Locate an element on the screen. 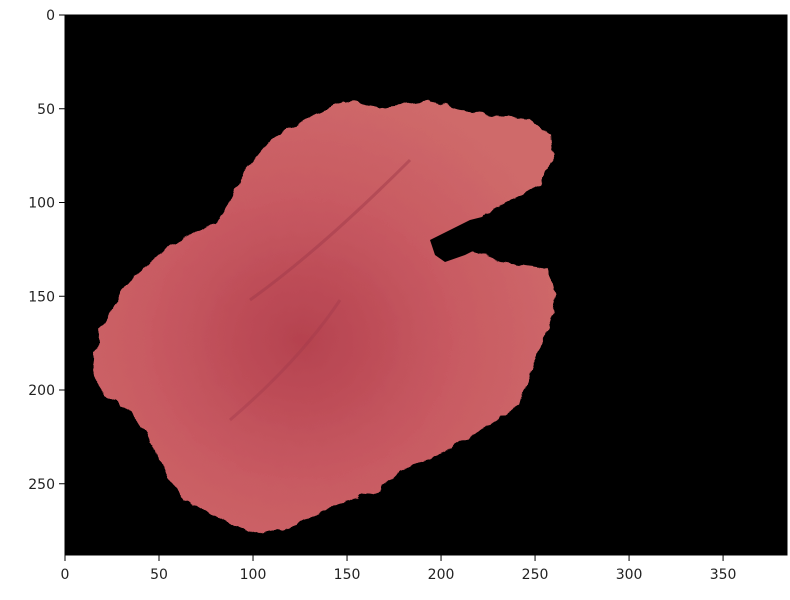 This screenshot has width=790, height=600. y-tick-label: 200 is located at coordinates (41, 391).